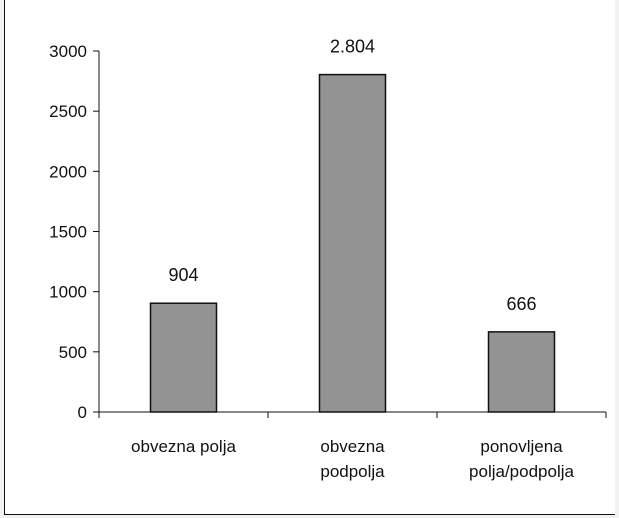  Describe the element at coordinates (521, 471) in the screenshot. I see `category-label: polja/podpolja` at that location.